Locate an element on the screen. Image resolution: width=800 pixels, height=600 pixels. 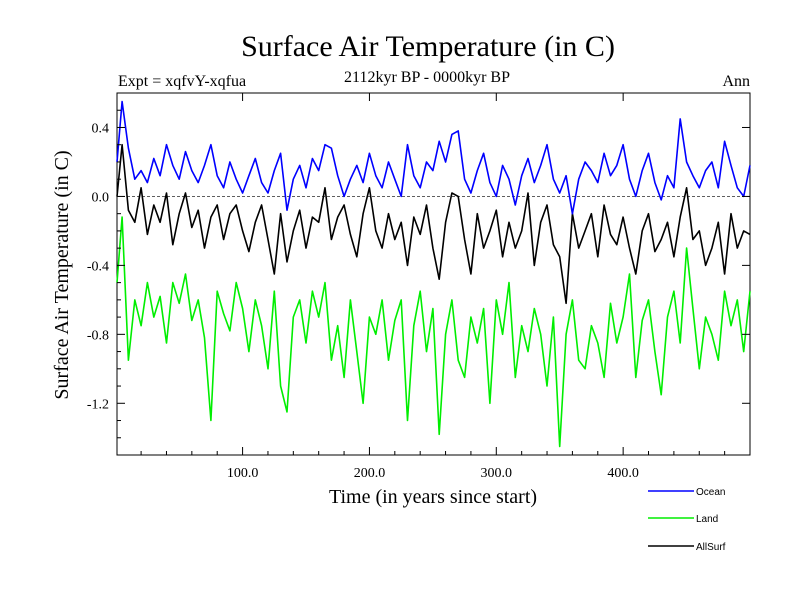
y-tick-label: 0.0 is located at coordinates (101, 197).